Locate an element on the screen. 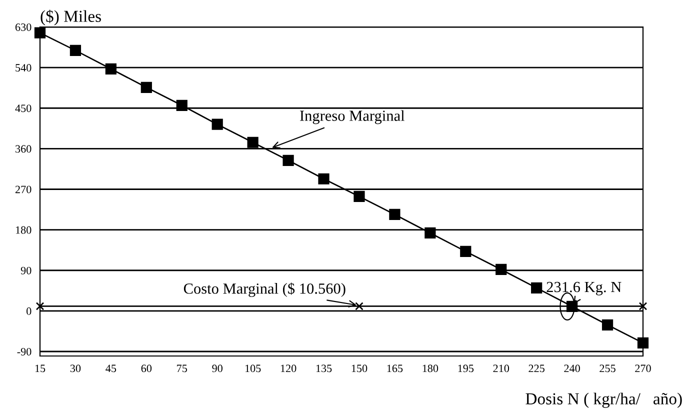 The width and height of the screenshot is (686, 412). x-tick-label: 150 is located at coordinates (360, 368).